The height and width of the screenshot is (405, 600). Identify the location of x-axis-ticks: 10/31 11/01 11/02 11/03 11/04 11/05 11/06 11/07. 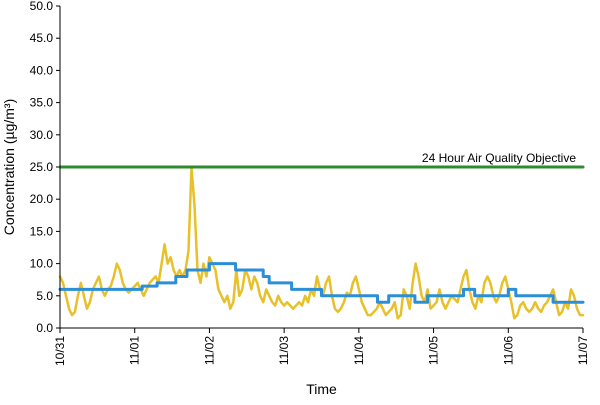
(321, 347).